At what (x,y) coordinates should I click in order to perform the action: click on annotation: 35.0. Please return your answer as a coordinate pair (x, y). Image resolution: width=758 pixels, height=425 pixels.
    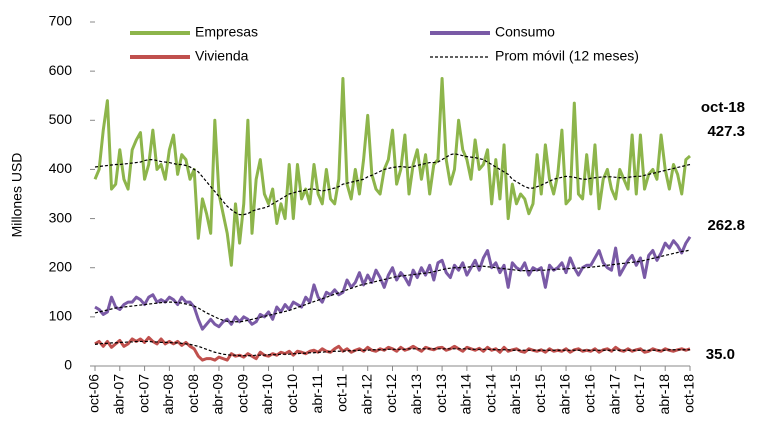
    Looking at the image, I should click on (720, 354).